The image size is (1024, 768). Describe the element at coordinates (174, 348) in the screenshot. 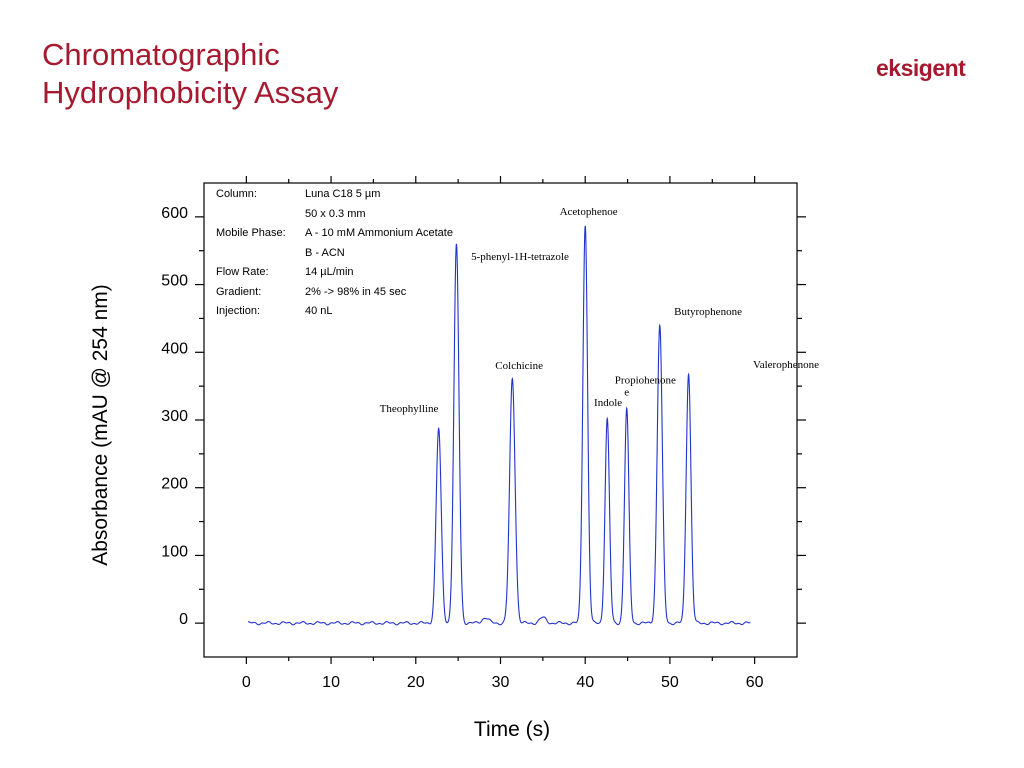

I see `y-tick-label: 400` at that location.